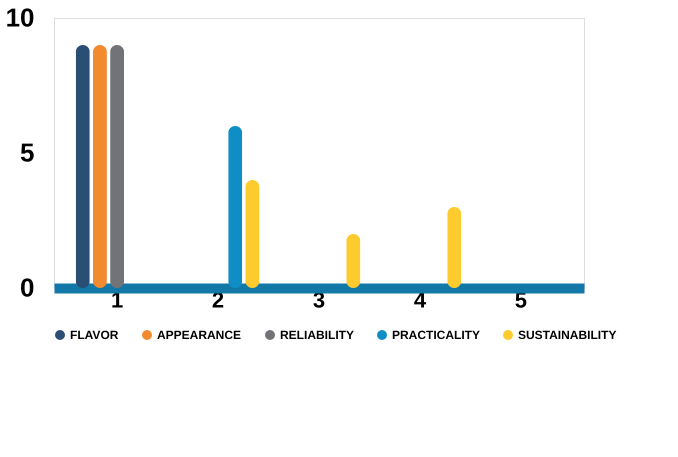  Describe the element at coordinates (27, 287) in the screenshot. I see `y-tick-label: 0` at that location.